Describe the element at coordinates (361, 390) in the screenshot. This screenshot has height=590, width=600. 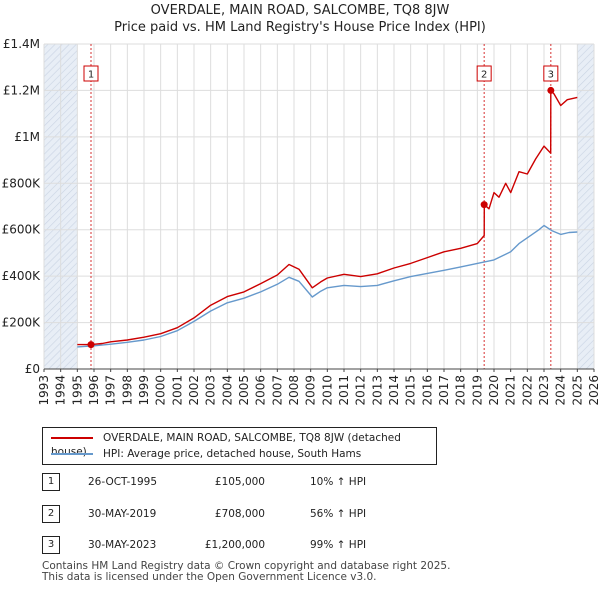
I see `x-tick-label: 2012` at that location.